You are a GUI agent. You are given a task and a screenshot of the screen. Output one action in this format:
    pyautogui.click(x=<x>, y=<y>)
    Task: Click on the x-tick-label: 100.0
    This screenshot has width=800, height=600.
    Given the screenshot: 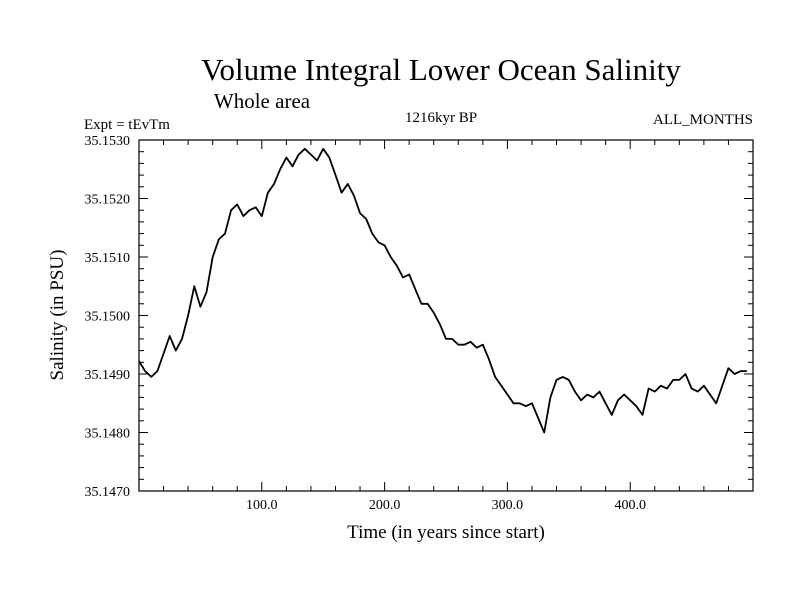 What is the action you would take?
    pyautogui.click(x=262, y=505)
    